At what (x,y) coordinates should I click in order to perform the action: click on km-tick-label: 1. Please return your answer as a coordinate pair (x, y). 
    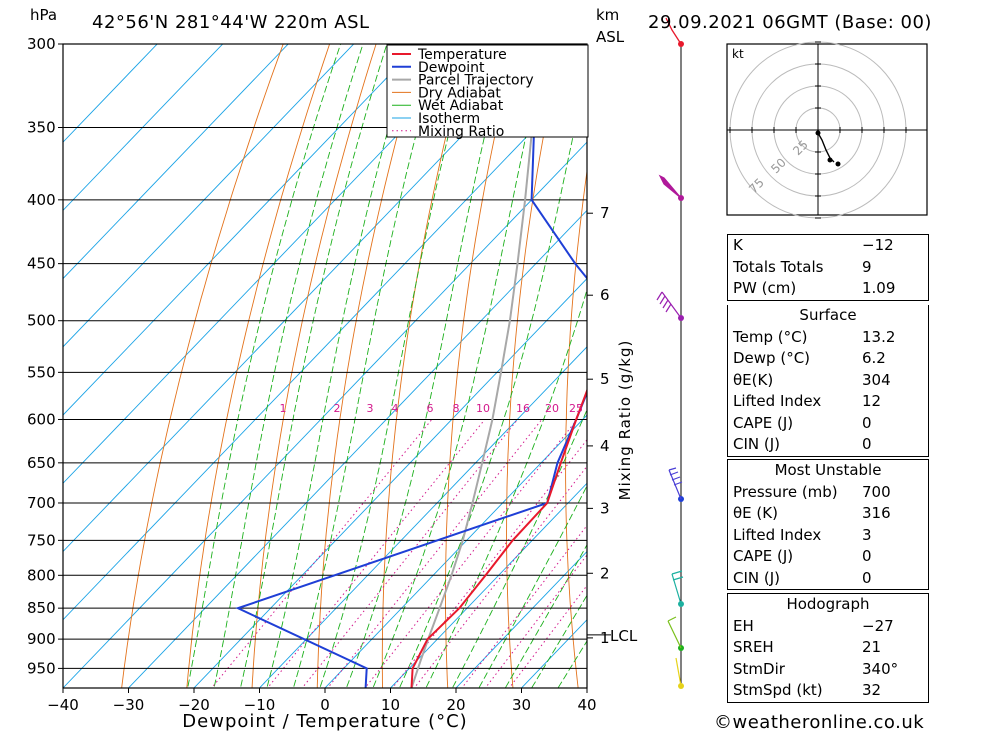
    Looking at the image, I should click on (605, 638).